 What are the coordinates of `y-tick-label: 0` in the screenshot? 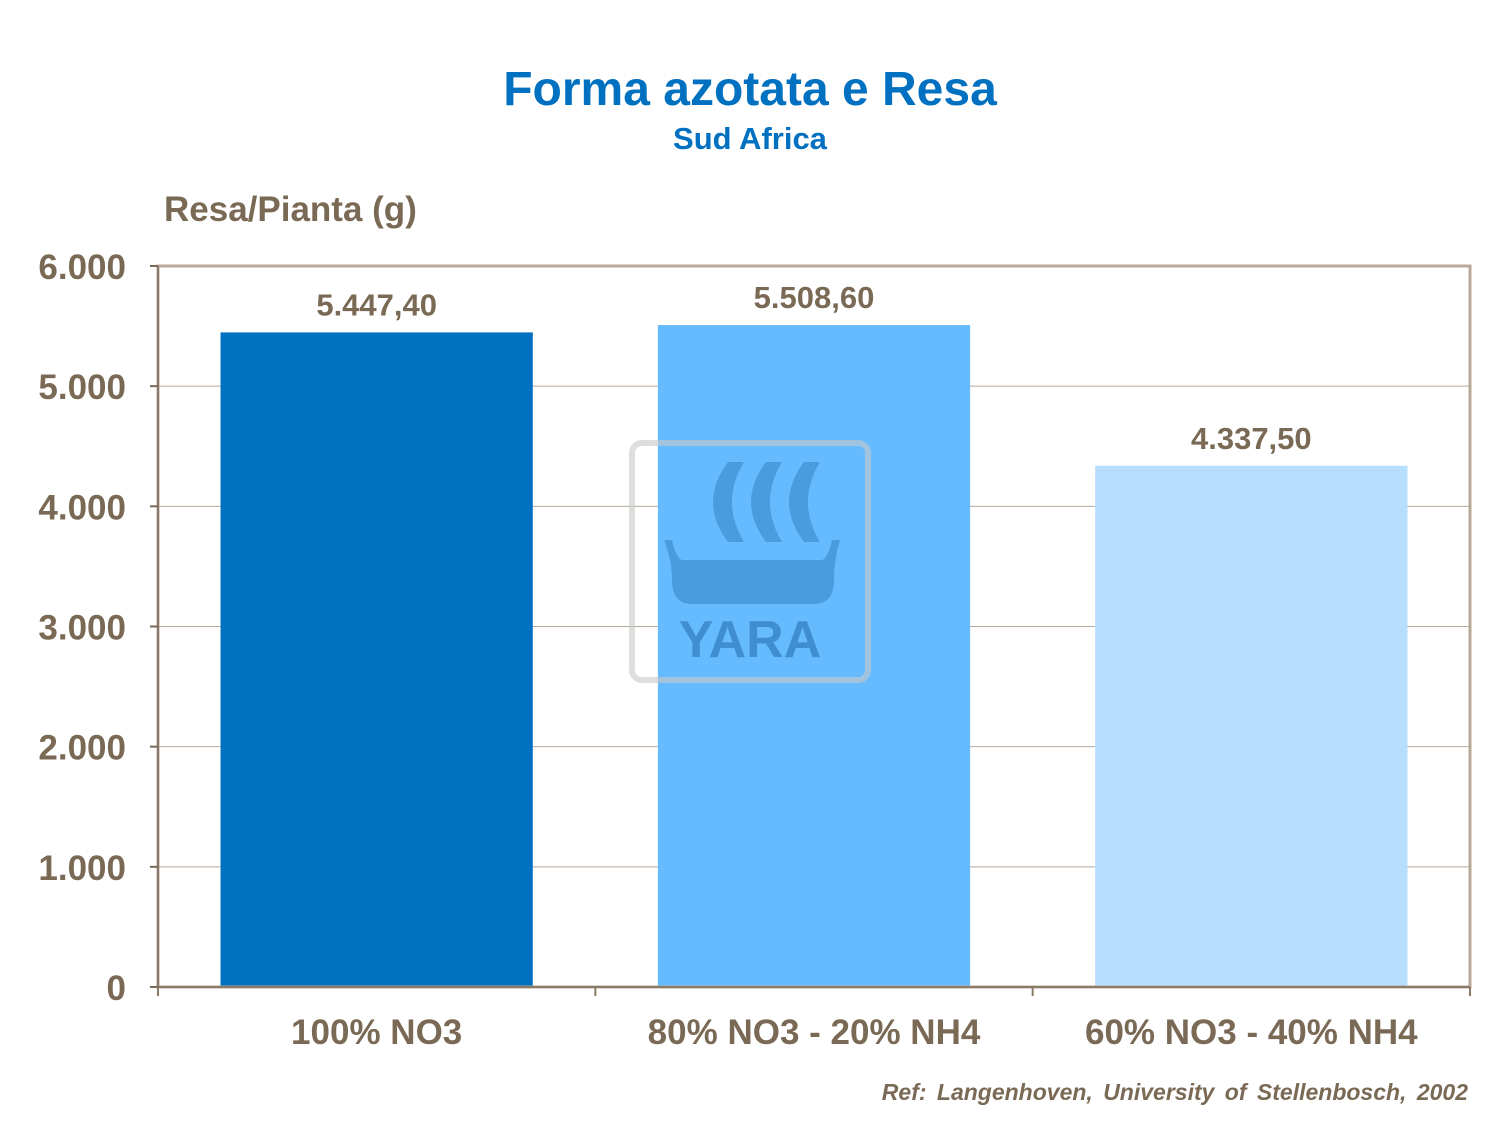 It's located at (116, 988).